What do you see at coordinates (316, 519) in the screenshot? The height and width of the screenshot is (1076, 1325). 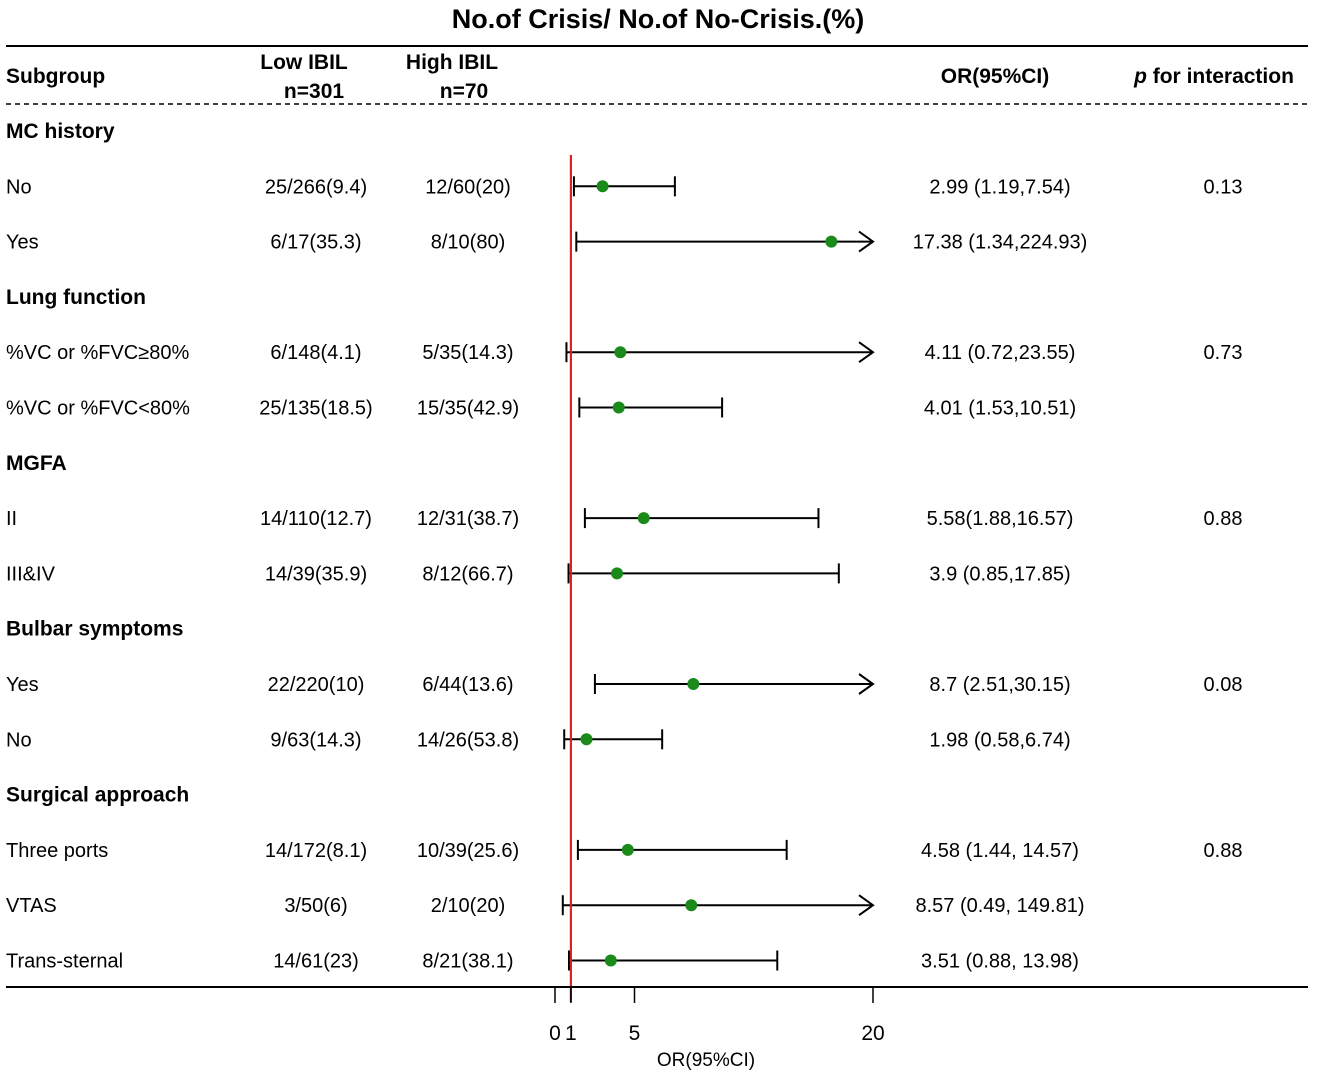 I see `low-ibil-value: 14/110(12.7)` at bounding box center [316, 519].